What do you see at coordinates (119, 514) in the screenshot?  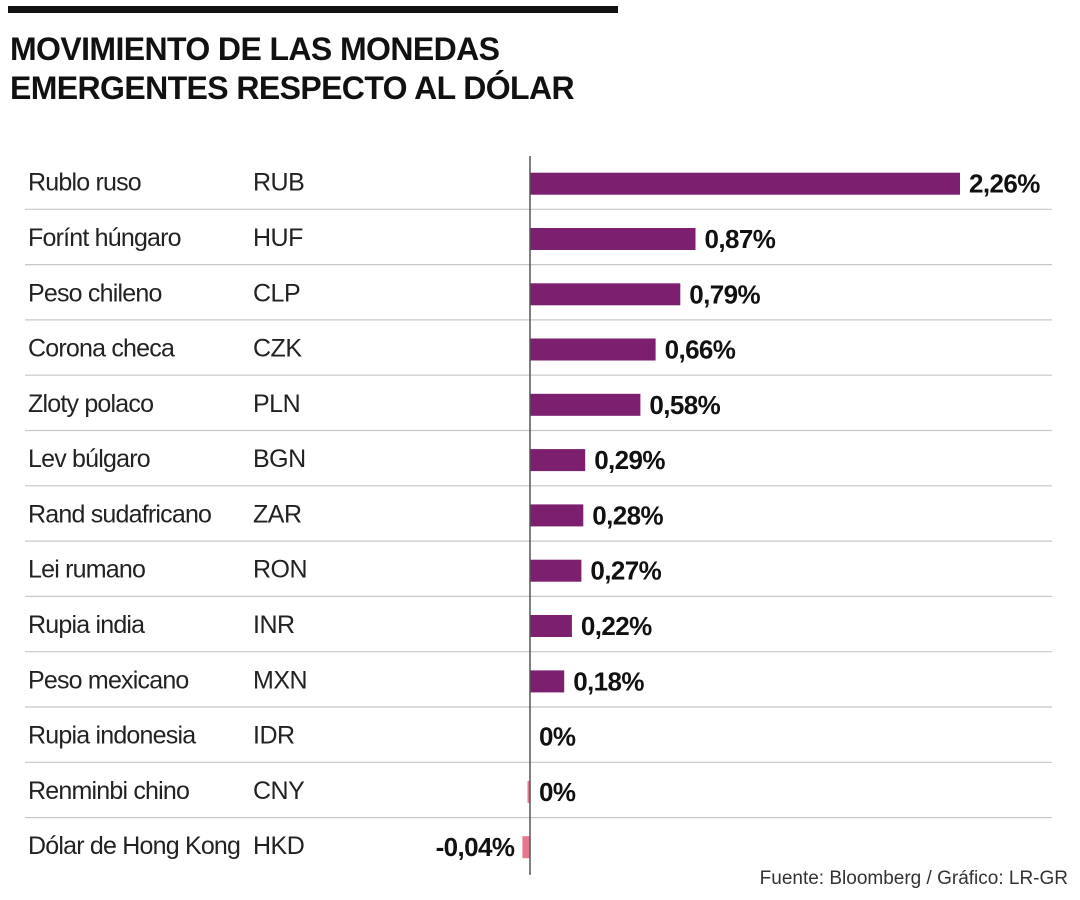 I see `currency-name: Rand sudafricano` at bounding box center [119, 514].